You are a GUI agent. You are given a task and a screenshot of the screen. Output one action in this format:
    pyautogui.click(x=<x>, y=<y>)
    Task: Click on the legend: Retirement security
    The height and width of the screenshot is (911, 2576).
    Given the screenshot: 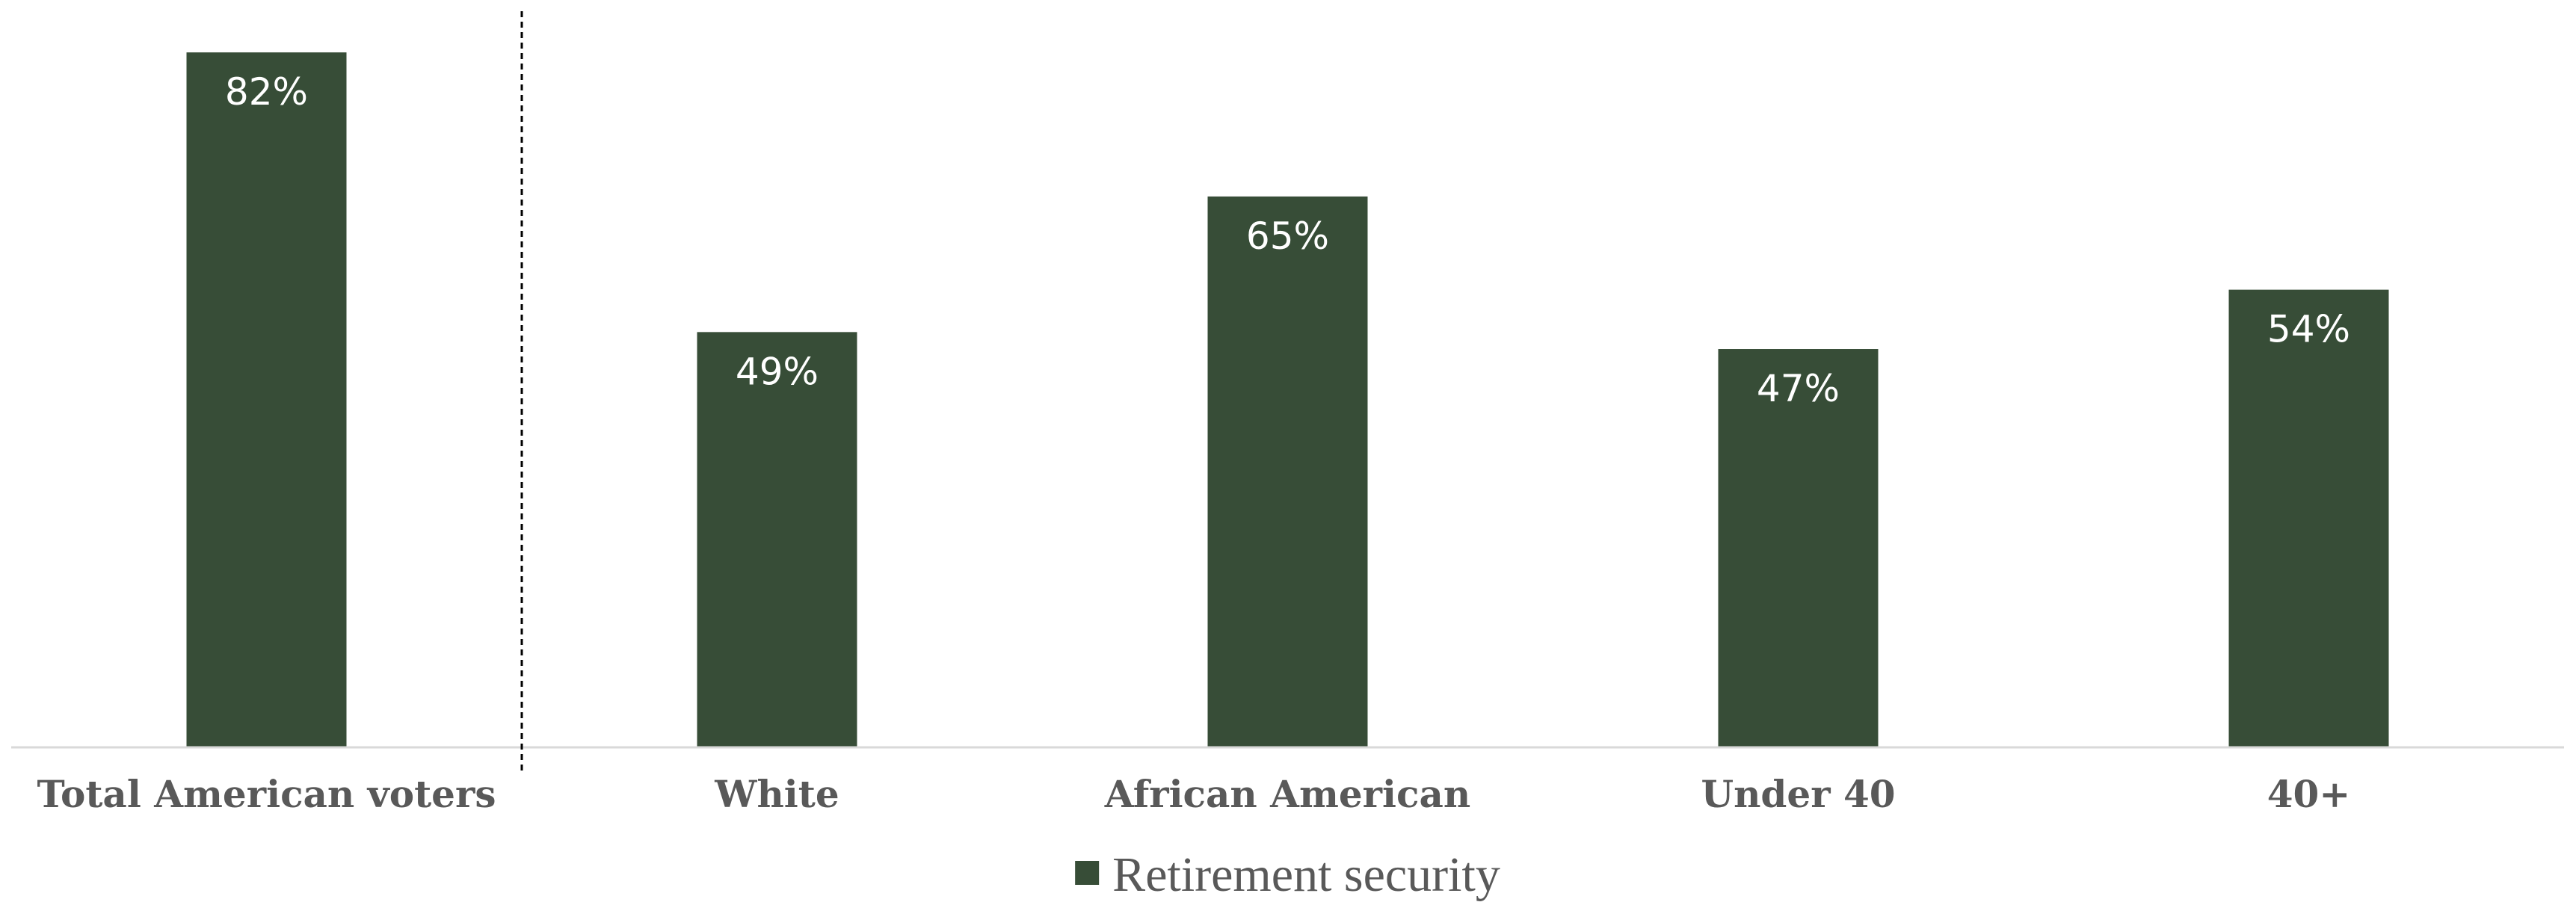 What is the action you would take?
    pyautogui.click(x=1287, y=875)
    